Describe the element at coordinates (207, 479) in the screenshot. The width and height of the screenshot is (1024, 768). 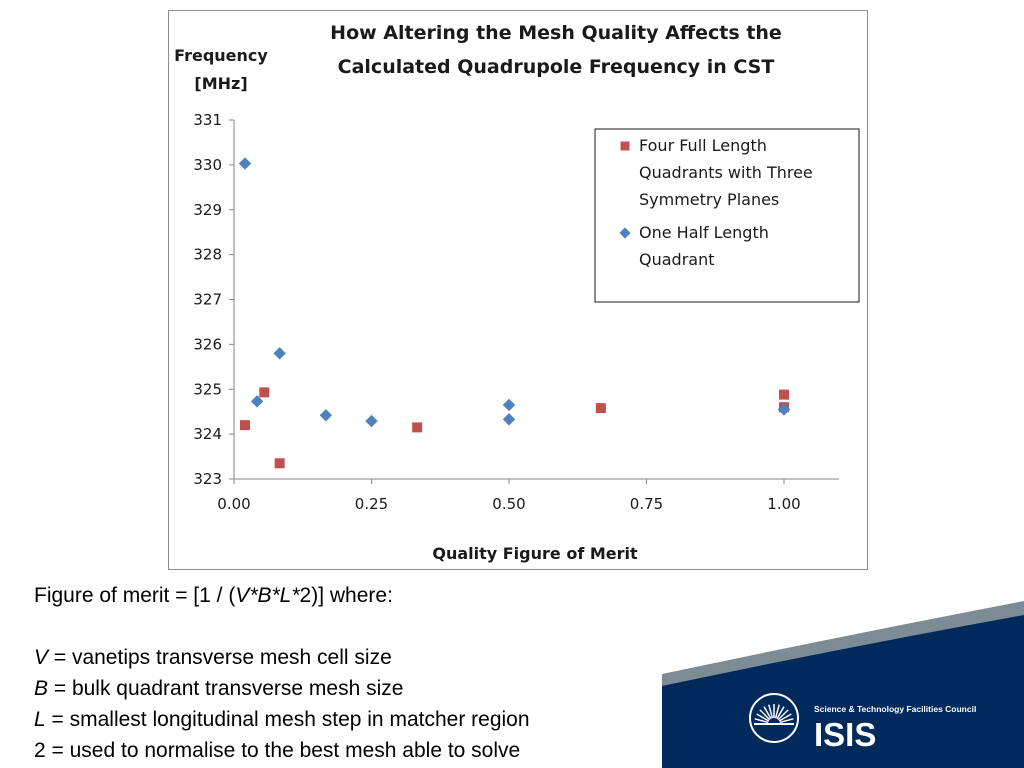
I see `y-tick-label: 323` at that location.